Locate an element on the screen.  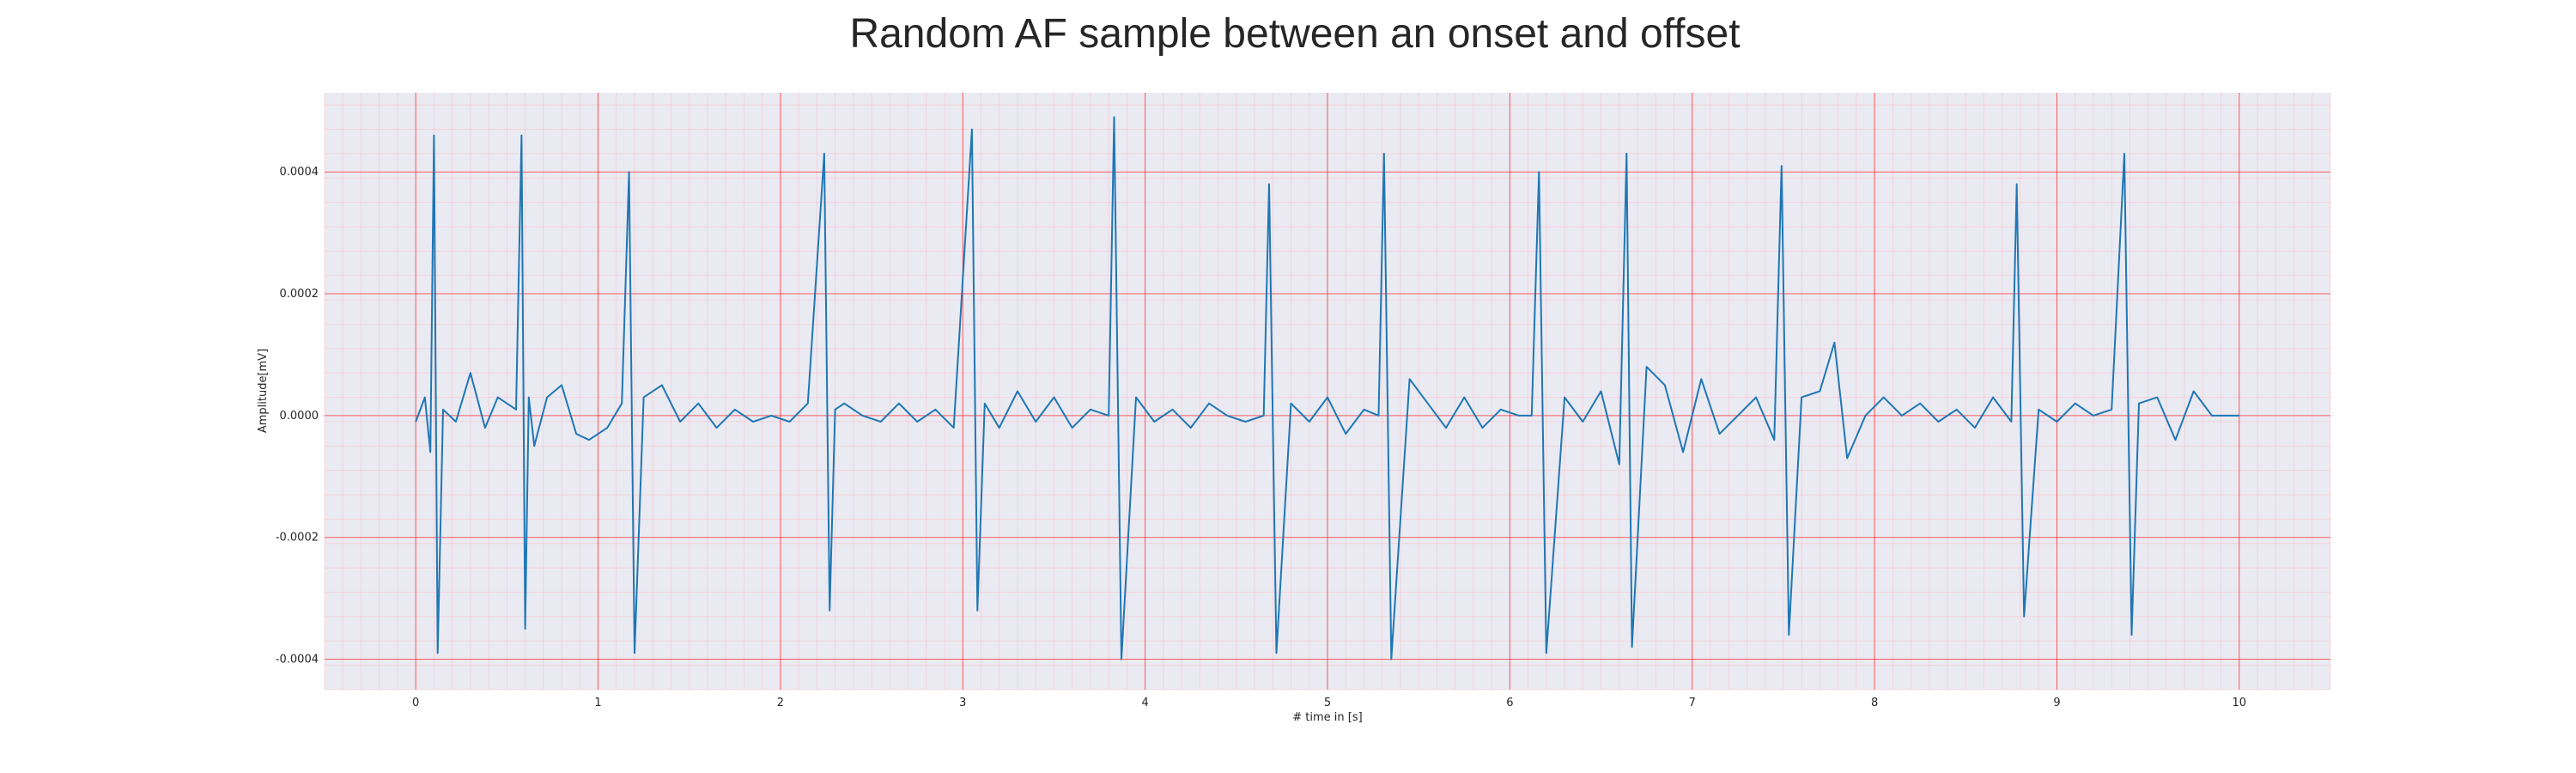
x-tick-label: 0 is located at coordinates (415, 703).